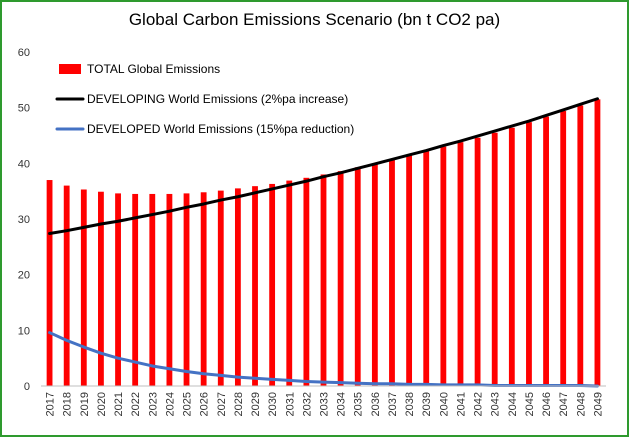 Image resolution: width=629 pixels, height=437 pixels. Describe the element at coordinates (376, 404) in the screenshot. I see `x-tick-label: 2036` at that location.